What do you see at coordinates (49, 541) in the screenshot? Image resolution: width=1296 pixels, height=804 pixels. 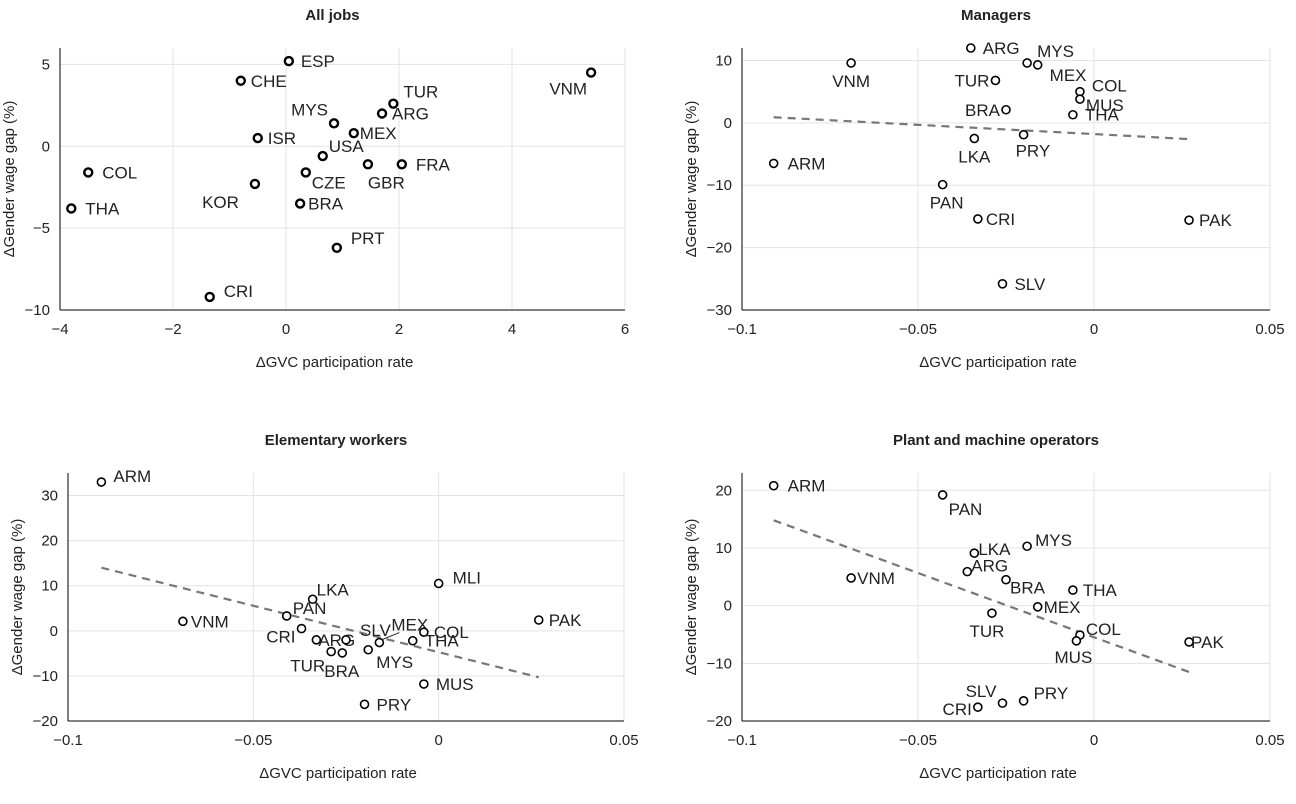 I see `y-tick-label: 20` at bounding box center [49, 541].